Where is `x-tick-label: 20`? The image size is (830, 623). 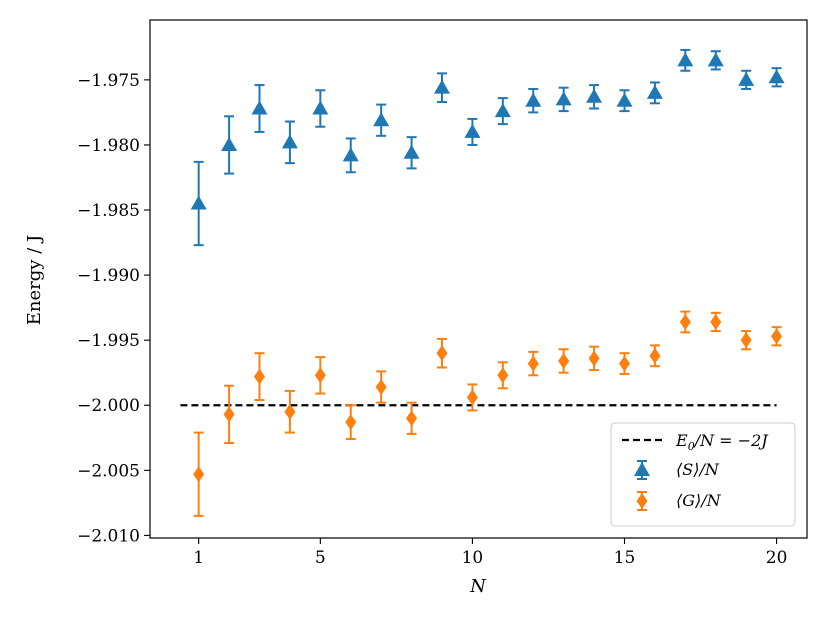
x-tick-label: 20 is located at coordinates (777, 558).